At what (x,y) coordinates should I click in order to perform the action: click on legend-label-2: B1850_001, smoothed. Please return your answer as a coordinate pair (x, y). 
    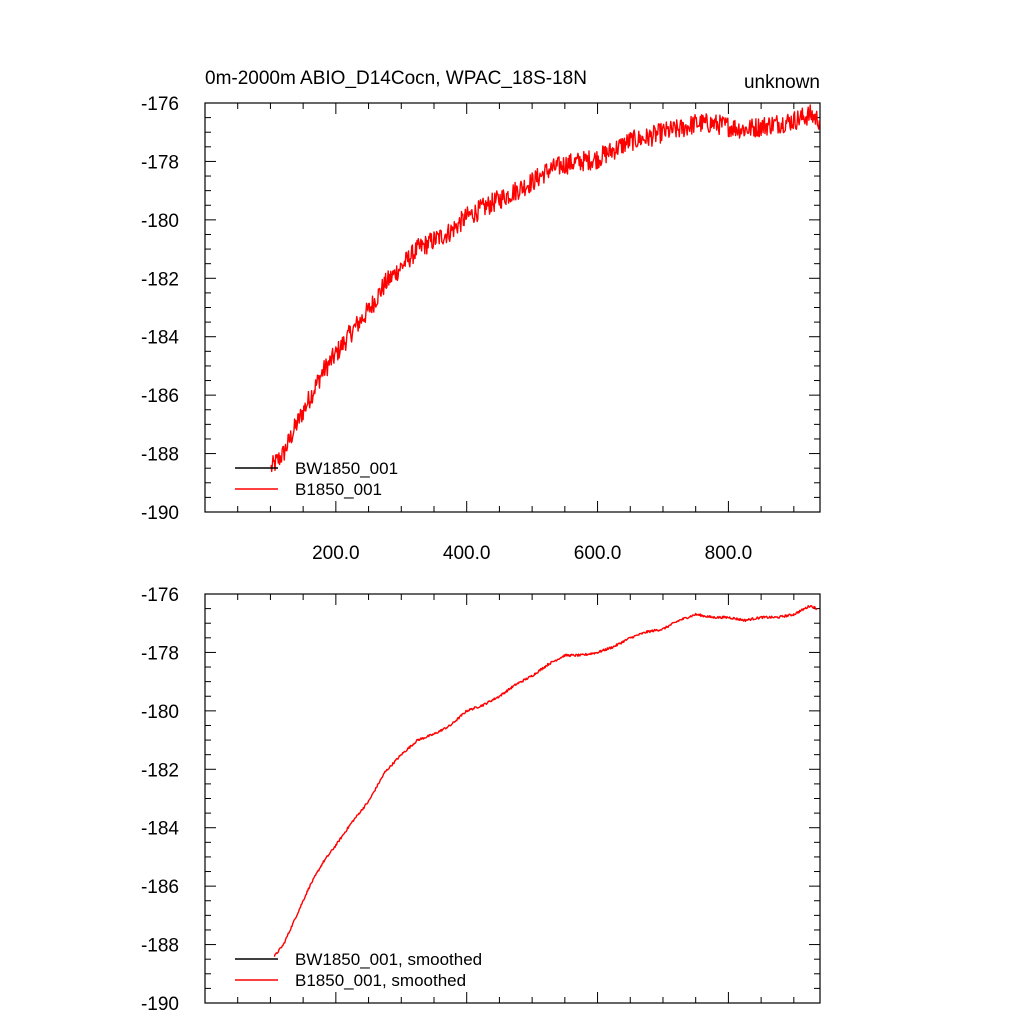
    Looking at the image, I should click on (380, 980).